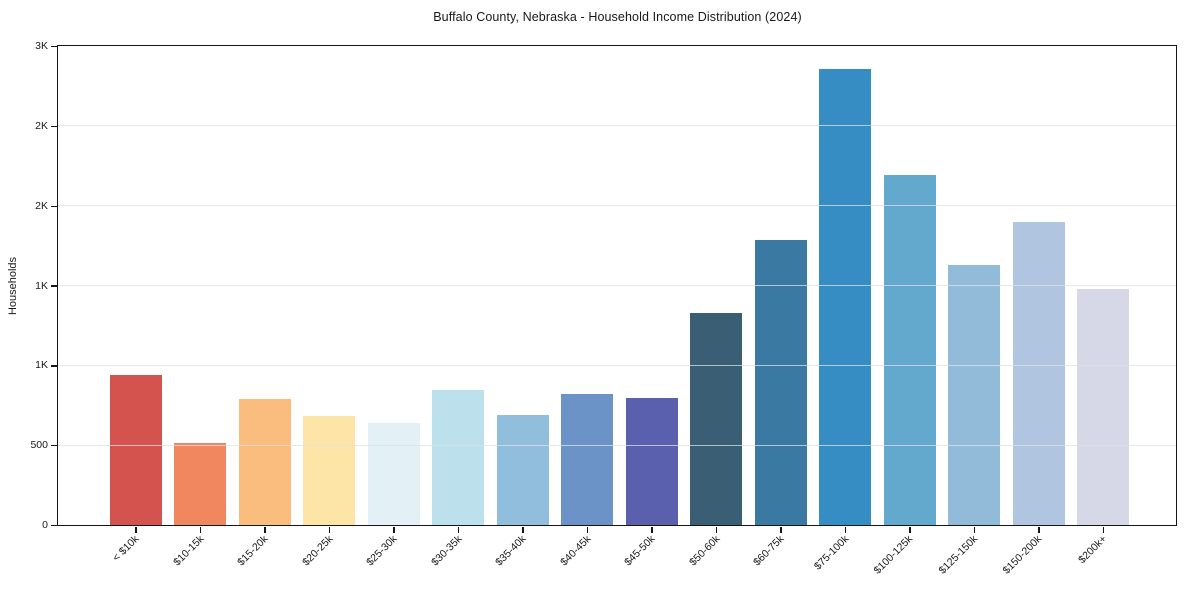 The height and width of the screenshot is (590, 1189). What do you see at coordinates (317, 551) in the screenshot?
I see `x-tick-label-text: $20-25k` at bounding box center [317, 551].